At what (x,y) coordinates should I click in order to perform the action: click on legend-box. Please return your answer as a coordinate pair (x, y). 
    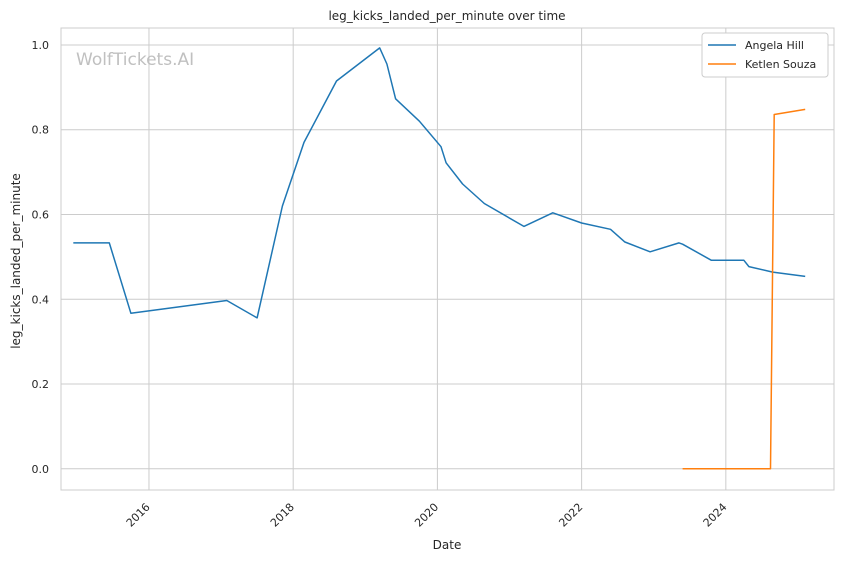
    Looking at the image, I should click on (765, 55).